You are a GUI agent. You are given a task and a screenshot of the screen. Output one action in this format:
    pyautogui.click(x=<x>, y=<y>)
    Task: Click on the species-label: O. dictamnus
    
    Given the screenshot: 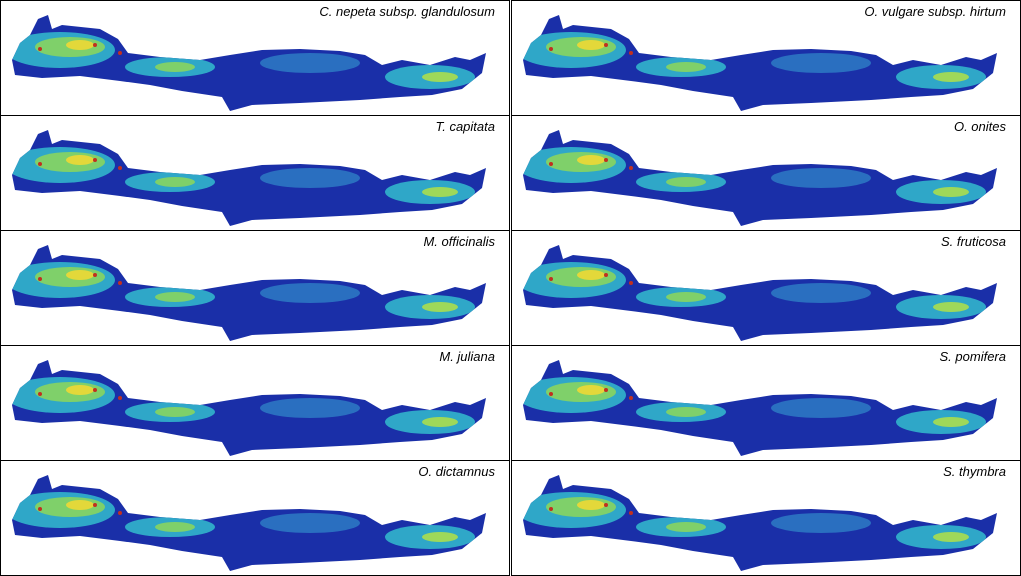 What is the action you would take?
    pyautogui.click(x=456, y=471)
    